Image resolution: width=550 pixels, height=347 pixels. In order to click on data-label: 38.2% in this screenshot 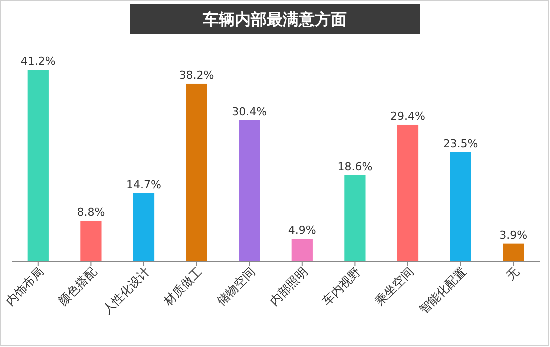, I will do `click(196, 75)`.